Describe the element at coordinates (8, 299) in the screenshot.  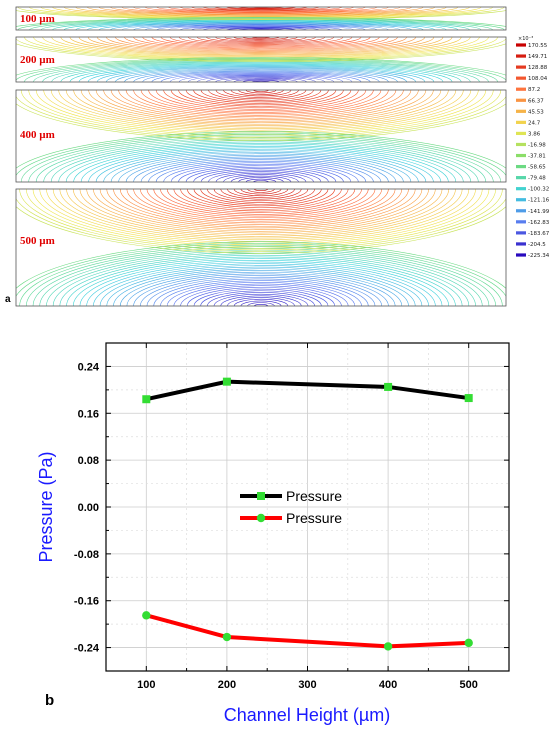
I see `panel-letter-a: a` at that location.